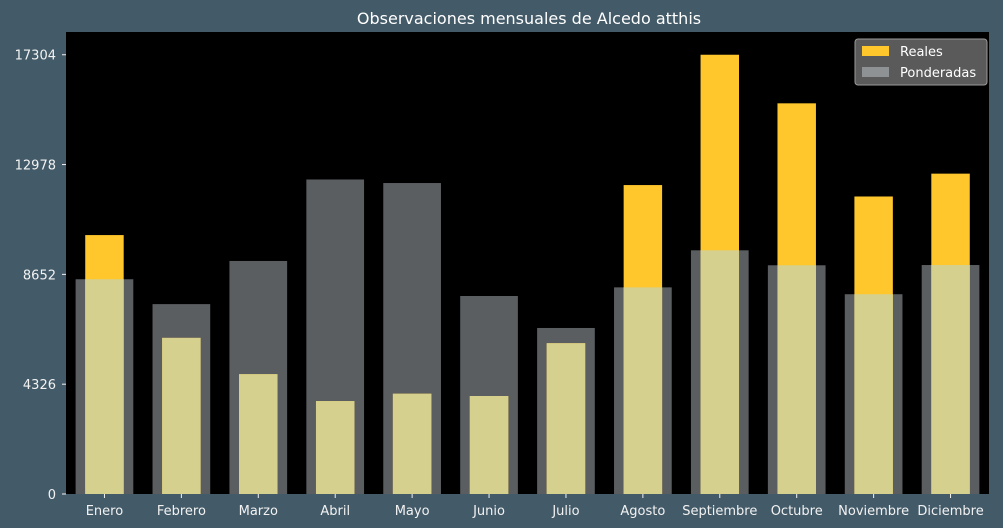 The width and height of the screenshot is (1003, 528). What do you see at coordinates (719, 511) in the screenshot?
I see `x-tick-label-8: Septiembre` at bounding box center [719, 511].